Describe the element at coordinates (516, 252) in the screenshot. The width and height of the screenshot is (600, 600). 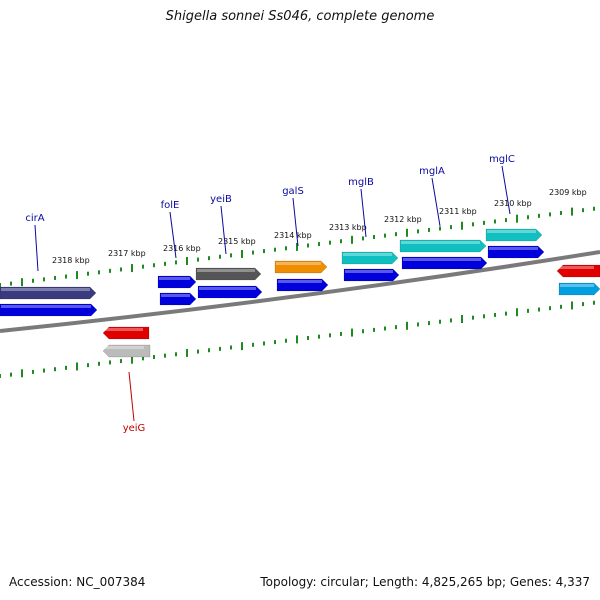
I see `feature-cds-mglC` at that location.